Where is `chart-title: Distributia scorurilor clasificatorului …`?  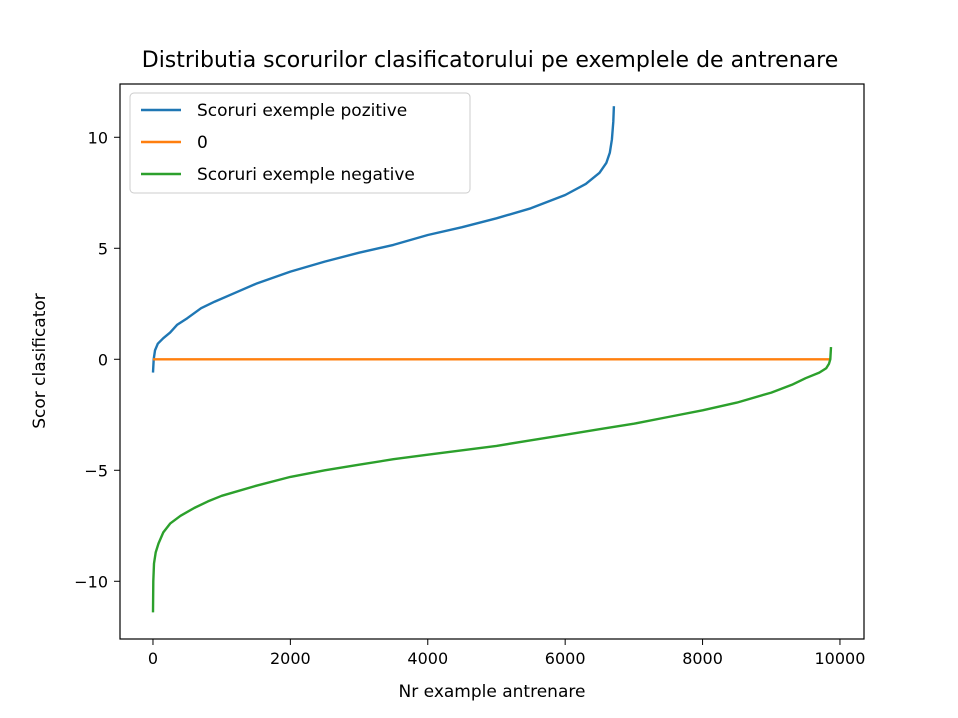 chart-title: Distributia scorurilor clasificatorului … is located at coordinates (490, 60).